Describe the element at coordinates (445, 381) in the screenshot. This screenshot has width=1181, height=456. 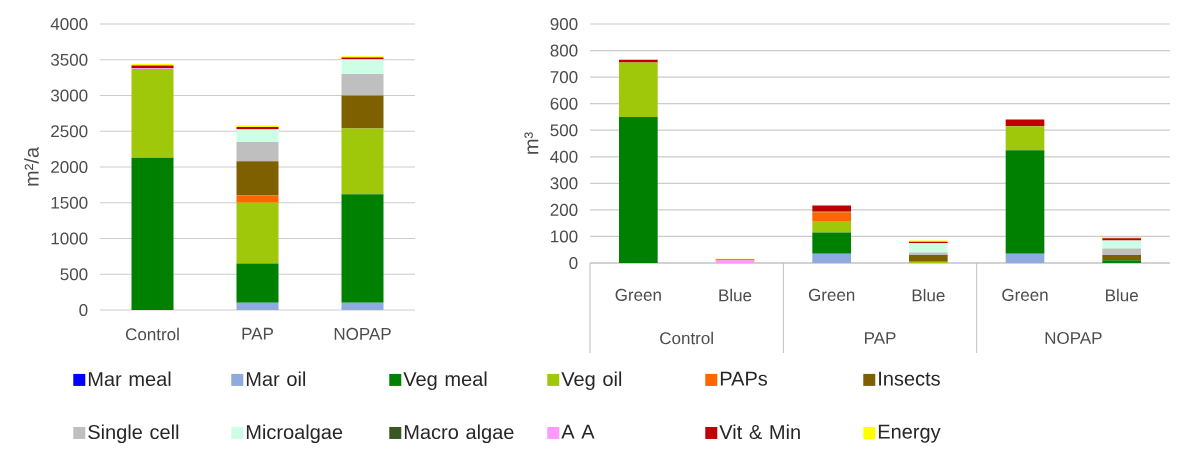
I see `legend-label: Veg meal` at that location.